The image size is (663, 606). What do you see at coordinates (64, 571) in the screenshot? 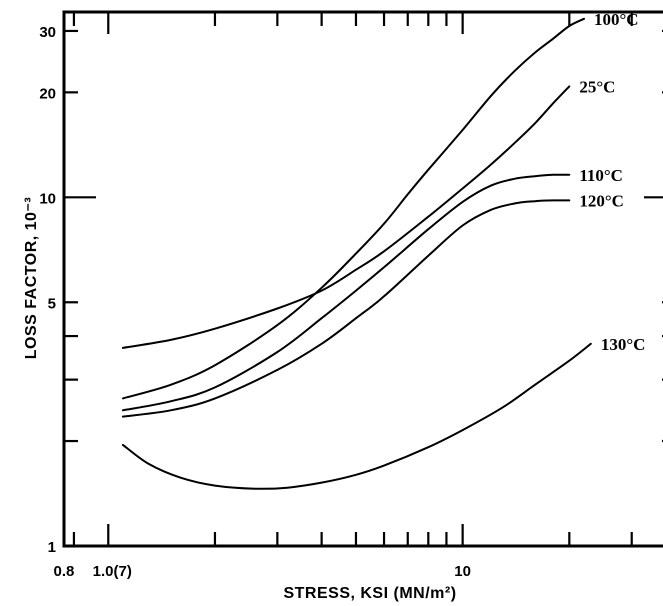
I see `x-tick-label: 0.8` at bounding box center [64, 571].